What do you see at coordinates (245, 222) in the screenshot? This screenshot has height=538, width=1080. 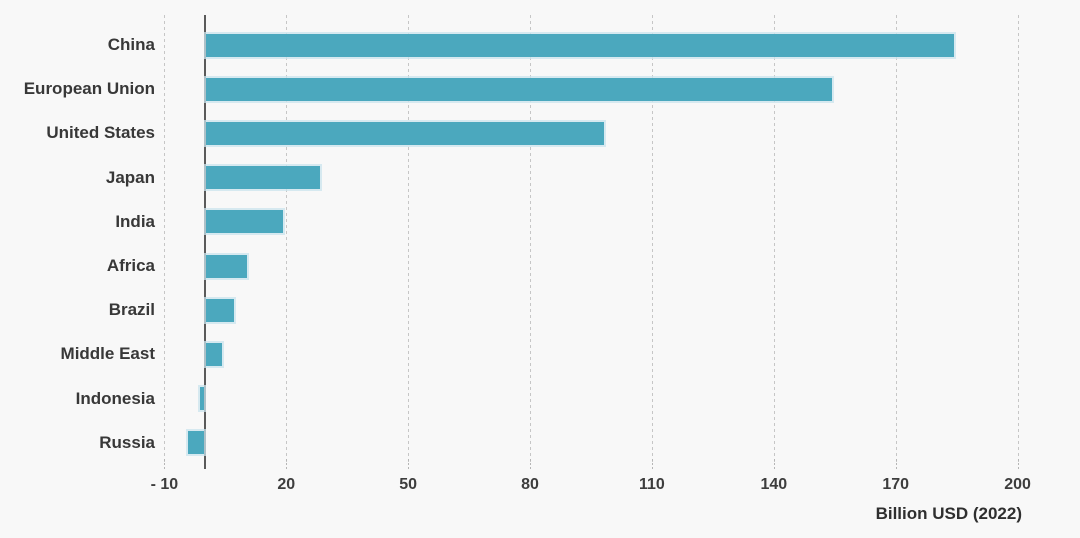 I see `bar-india` at bounding box center [245, 222].